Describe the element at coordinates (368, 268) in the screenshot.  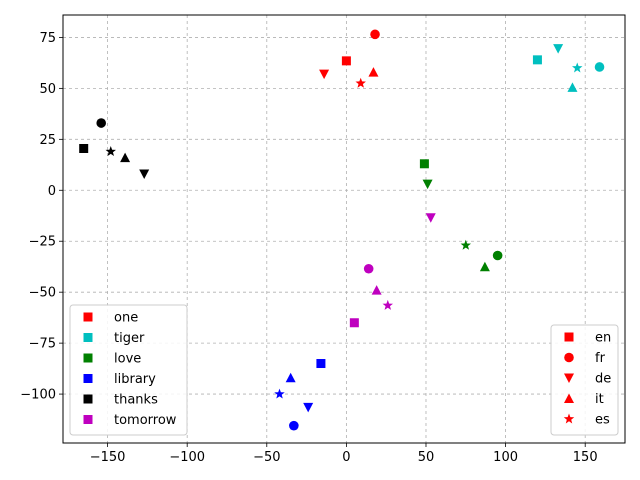
I see `point-tomorrow-fr` at that location.